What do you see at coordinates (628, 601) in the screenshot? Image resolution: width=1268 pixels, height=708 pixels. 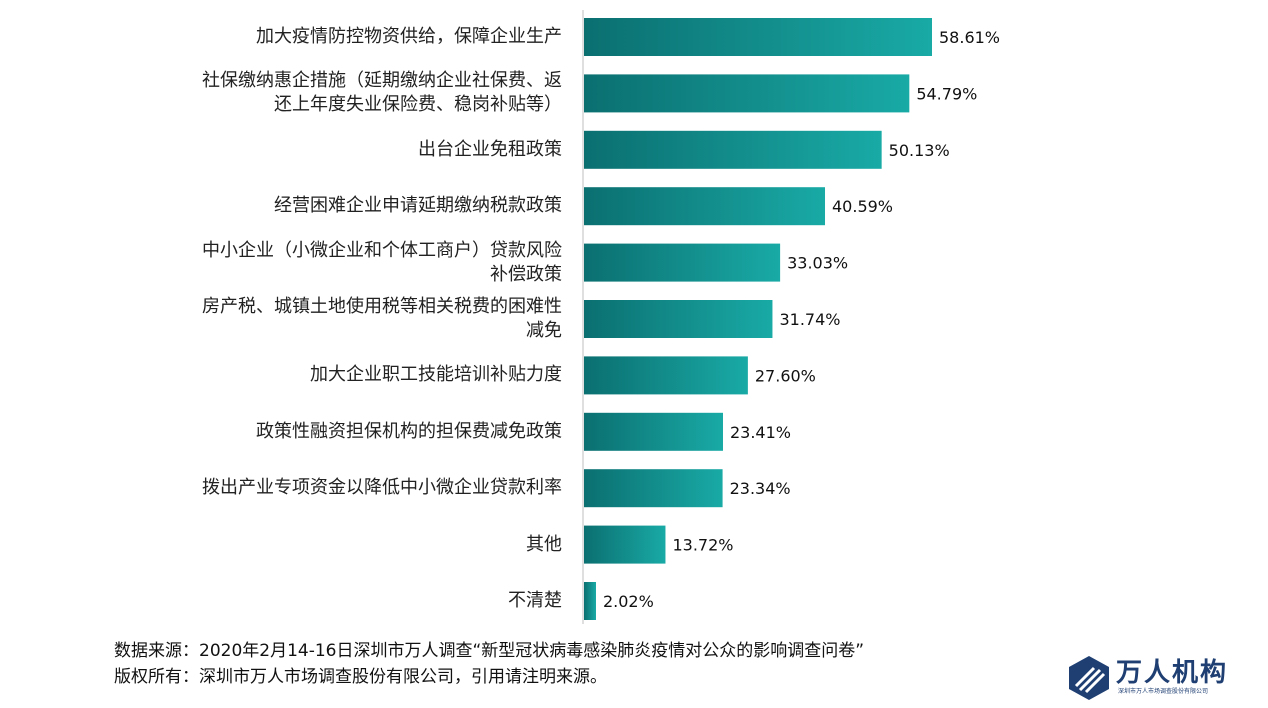 I see `value-label: 2.02%` at bounding box center [628, 601].